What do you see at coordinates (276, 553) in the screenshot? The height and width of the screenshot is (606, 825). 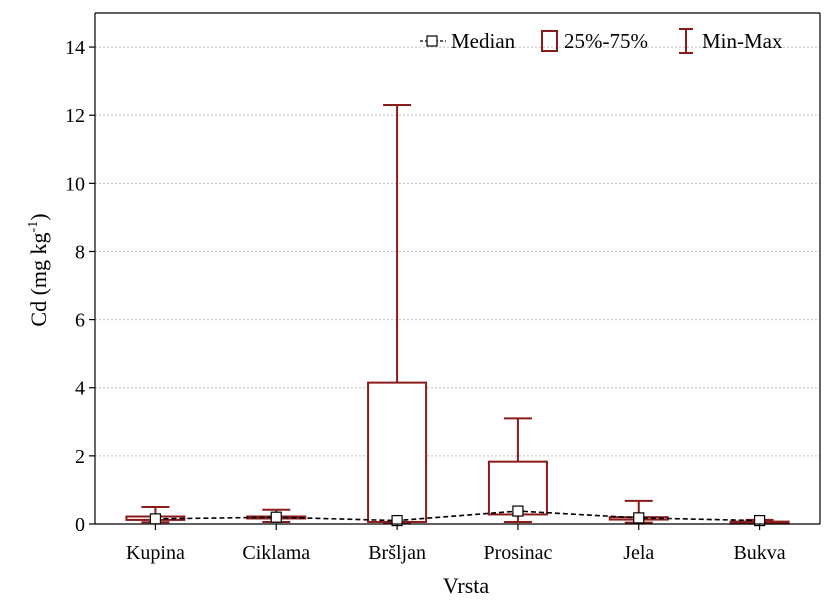 I see `x-tick-label: Ciklama` at bounding box center [276, 553].